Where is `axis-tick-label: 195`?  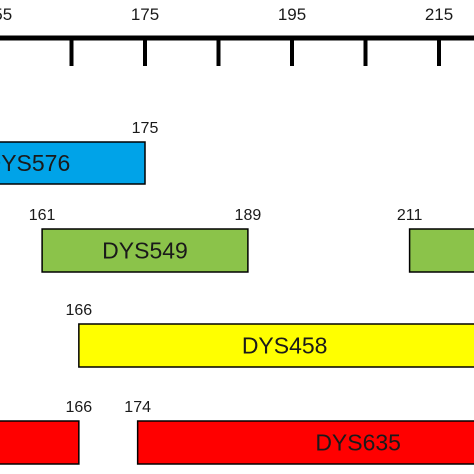
axis-tick-label: 195 is located at coordinates (292, 14).